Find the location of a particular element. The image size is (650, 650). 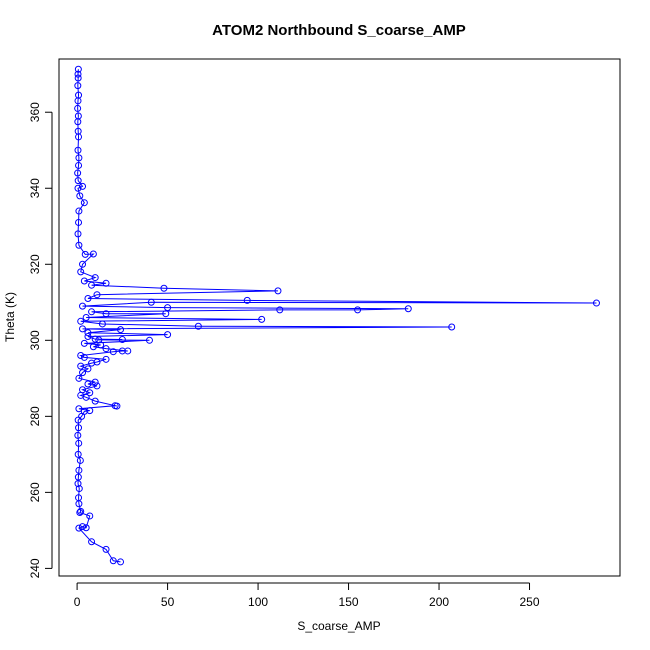

x-tick-label: 0 is located at coordinates (77, 602).